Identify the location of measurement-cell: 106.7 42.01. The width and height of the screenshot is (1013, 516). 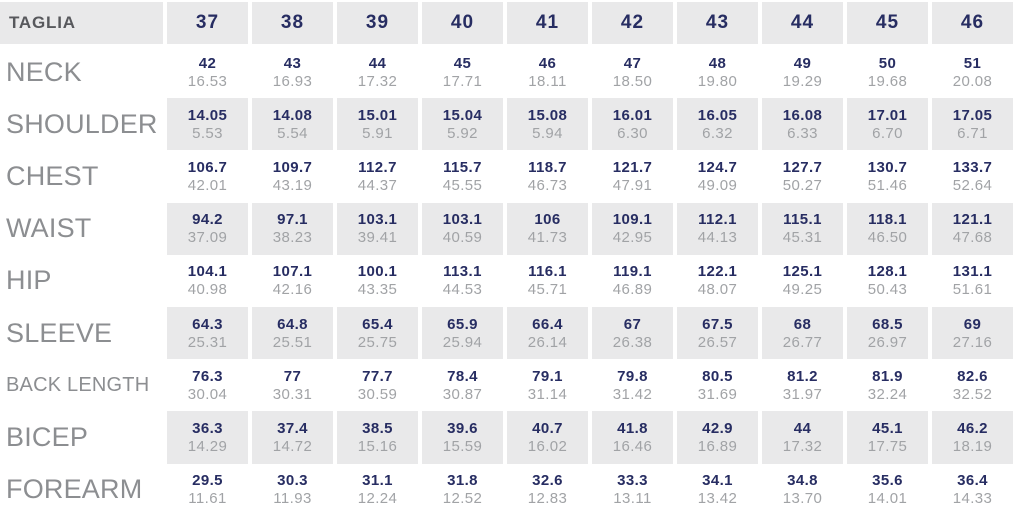
(207, 176).